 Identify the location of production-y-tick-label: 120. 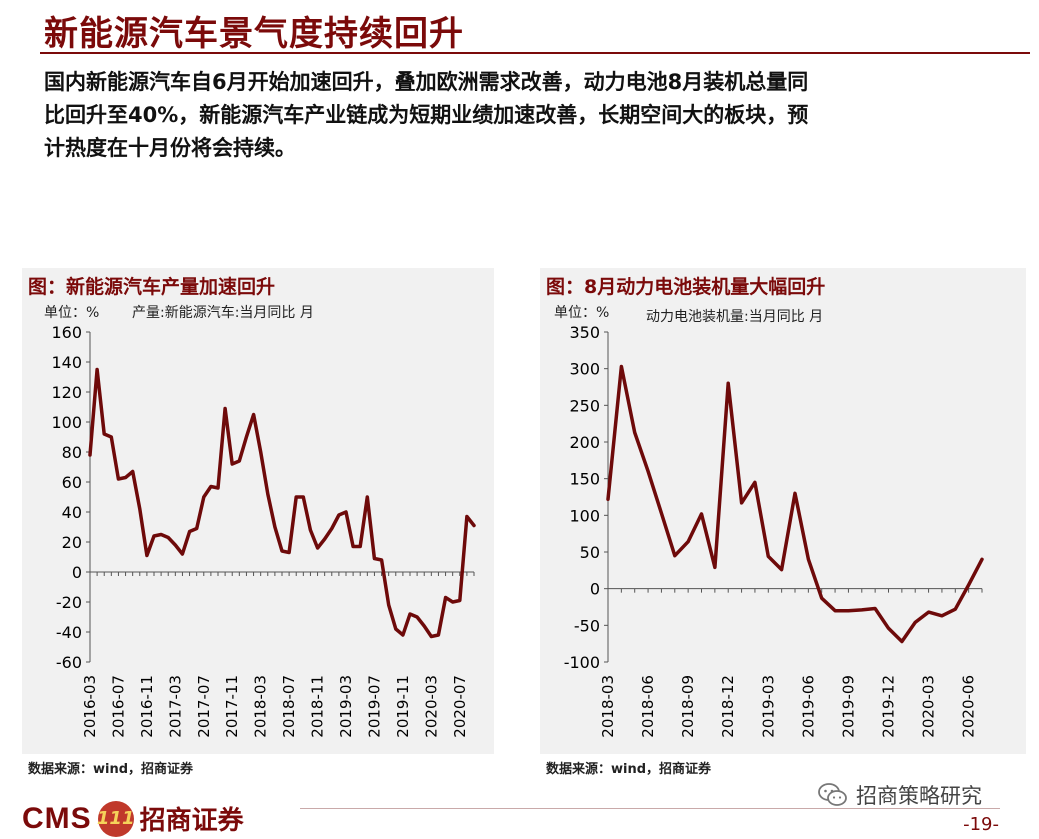
(66, 392).